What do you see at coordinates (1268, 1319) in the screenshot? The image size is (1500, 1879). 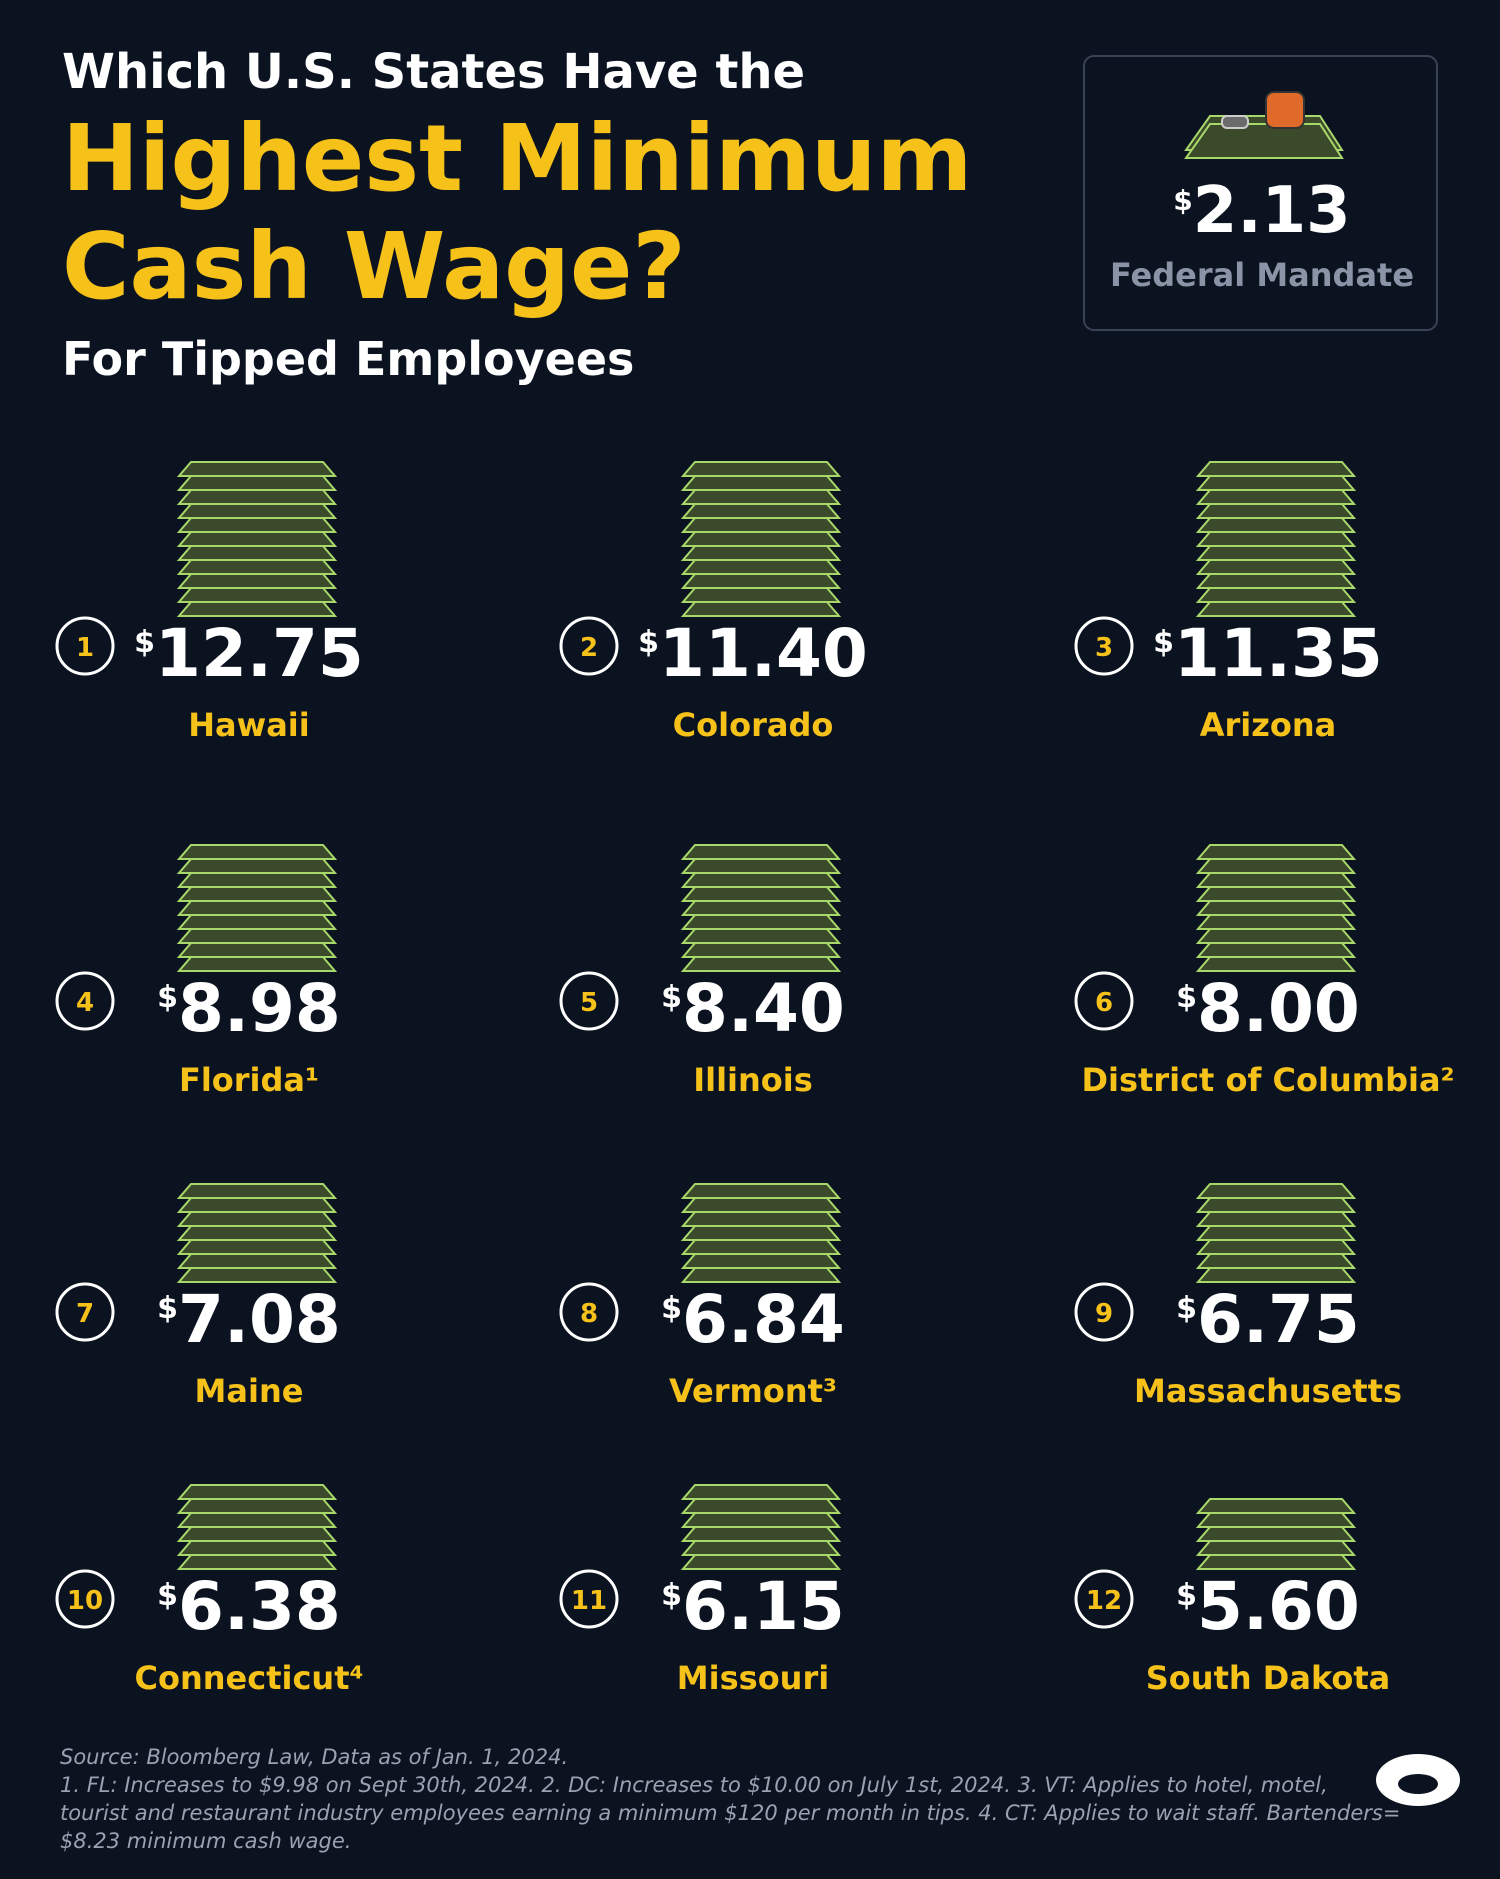 I see `wage: $6.75` at bounding box center [1268, 1319].